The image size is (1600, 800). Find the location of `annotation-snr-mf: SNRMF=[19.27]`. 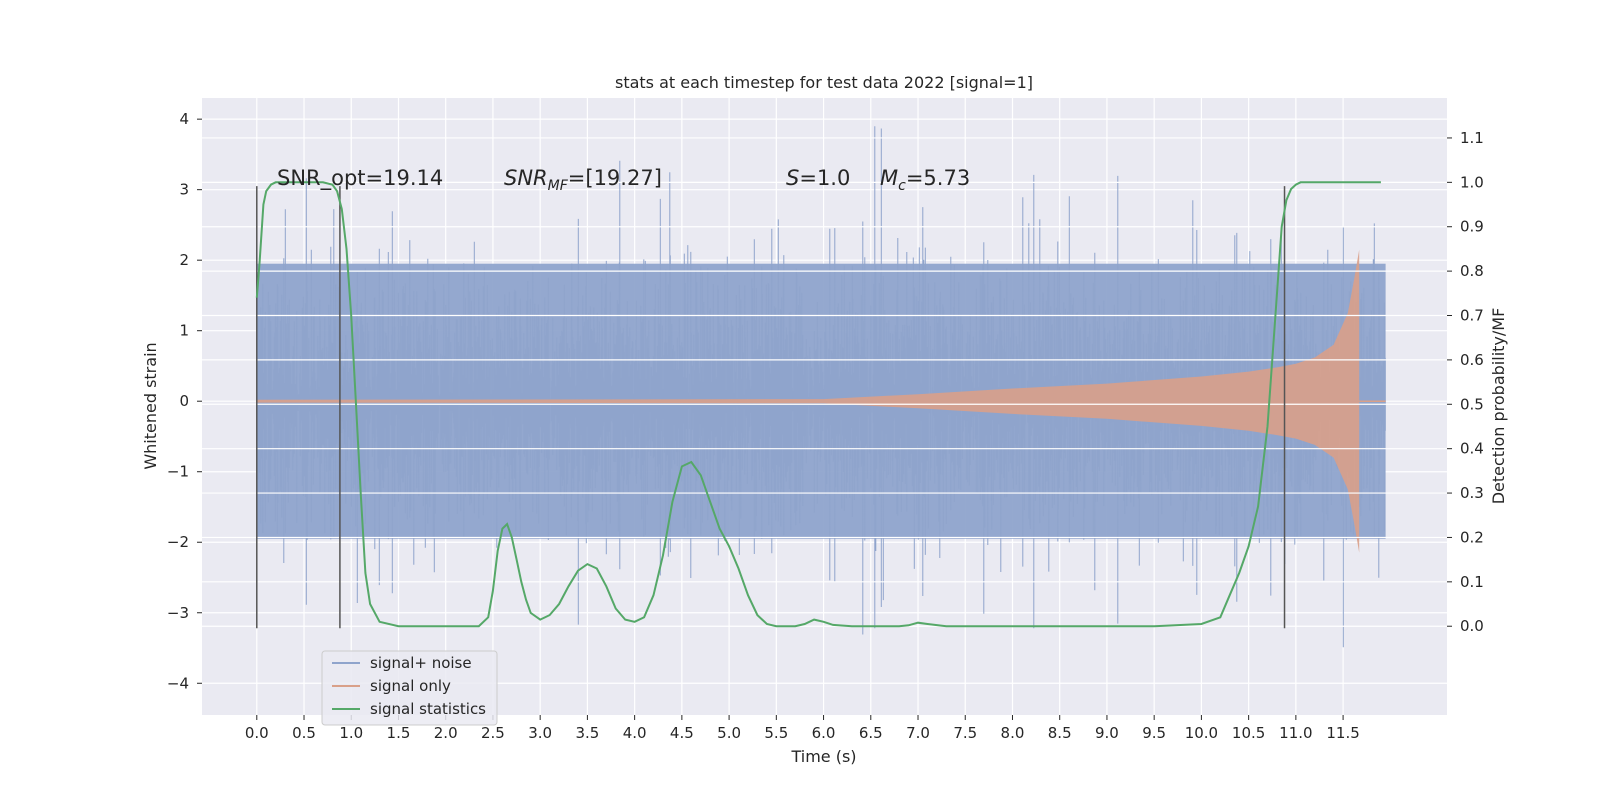

annotation-snr-mf: SNRMF=[19.27] is located at coordinates (583, 180).